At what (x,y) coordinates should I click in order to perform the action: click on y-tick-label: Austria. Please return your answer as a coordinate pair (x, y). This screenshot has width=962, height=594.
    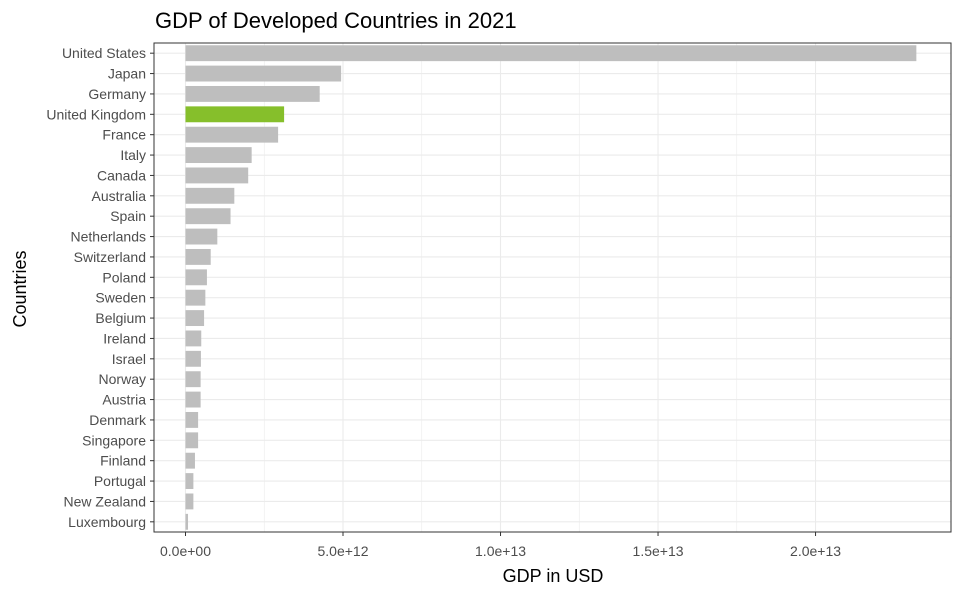
    Looking at the image, I should click on (124, 400).